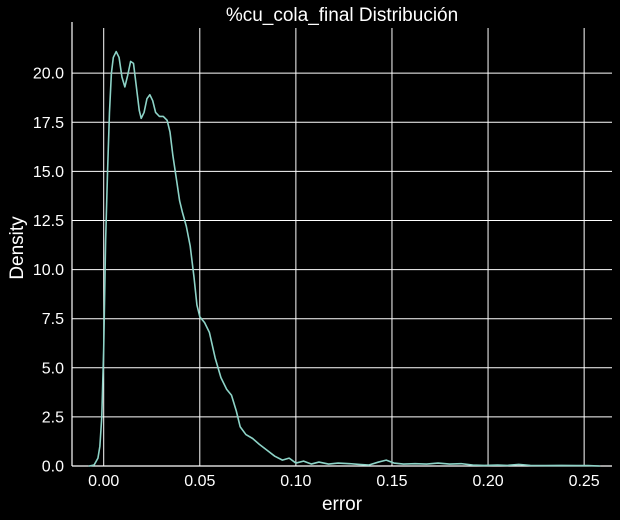 This screenshot has width=620, height=520. I want to click on y-tick-label-2: 5.0, so click(53, 368).